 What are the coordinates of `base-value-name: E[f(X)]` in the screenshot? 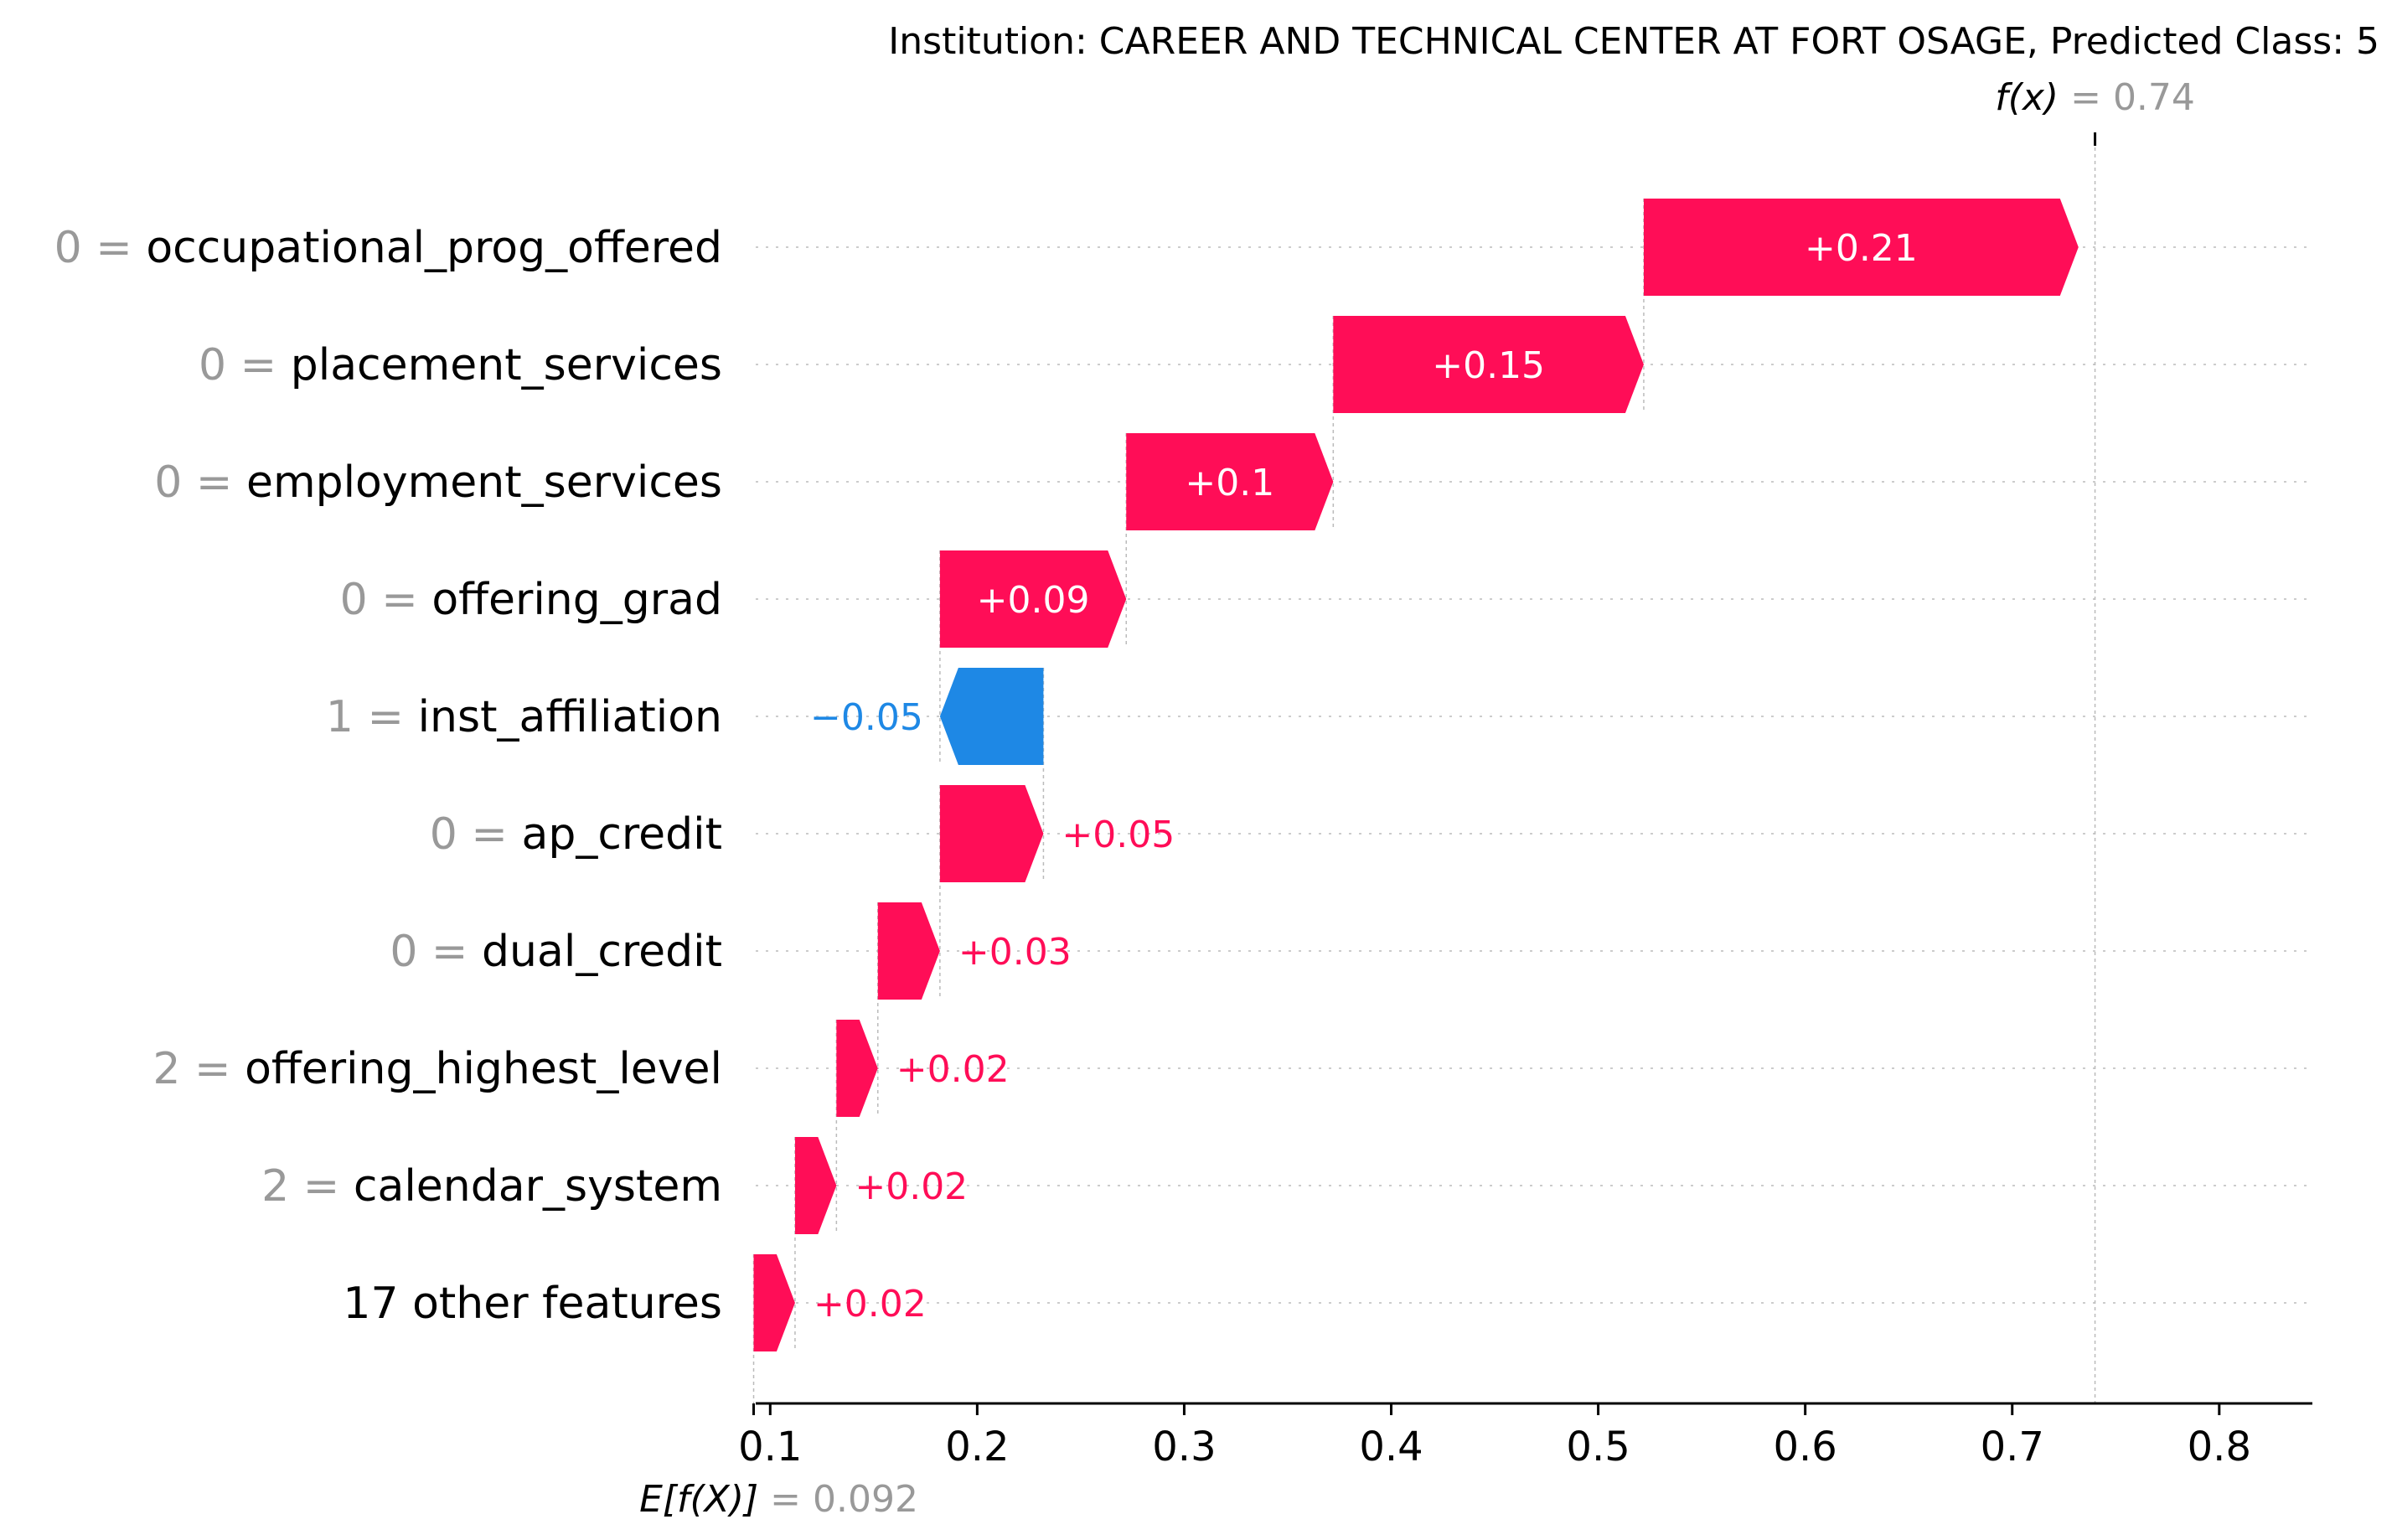 It's located at (698, 1499).